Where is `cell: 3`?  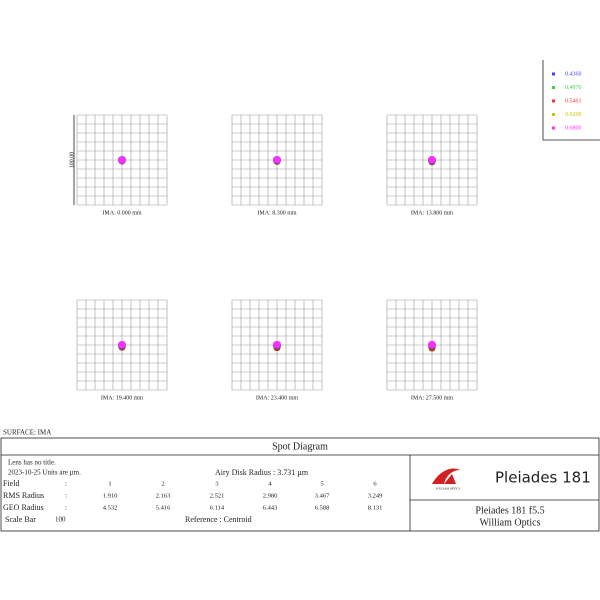
cell: 3 is located at coordinates (216, 483).